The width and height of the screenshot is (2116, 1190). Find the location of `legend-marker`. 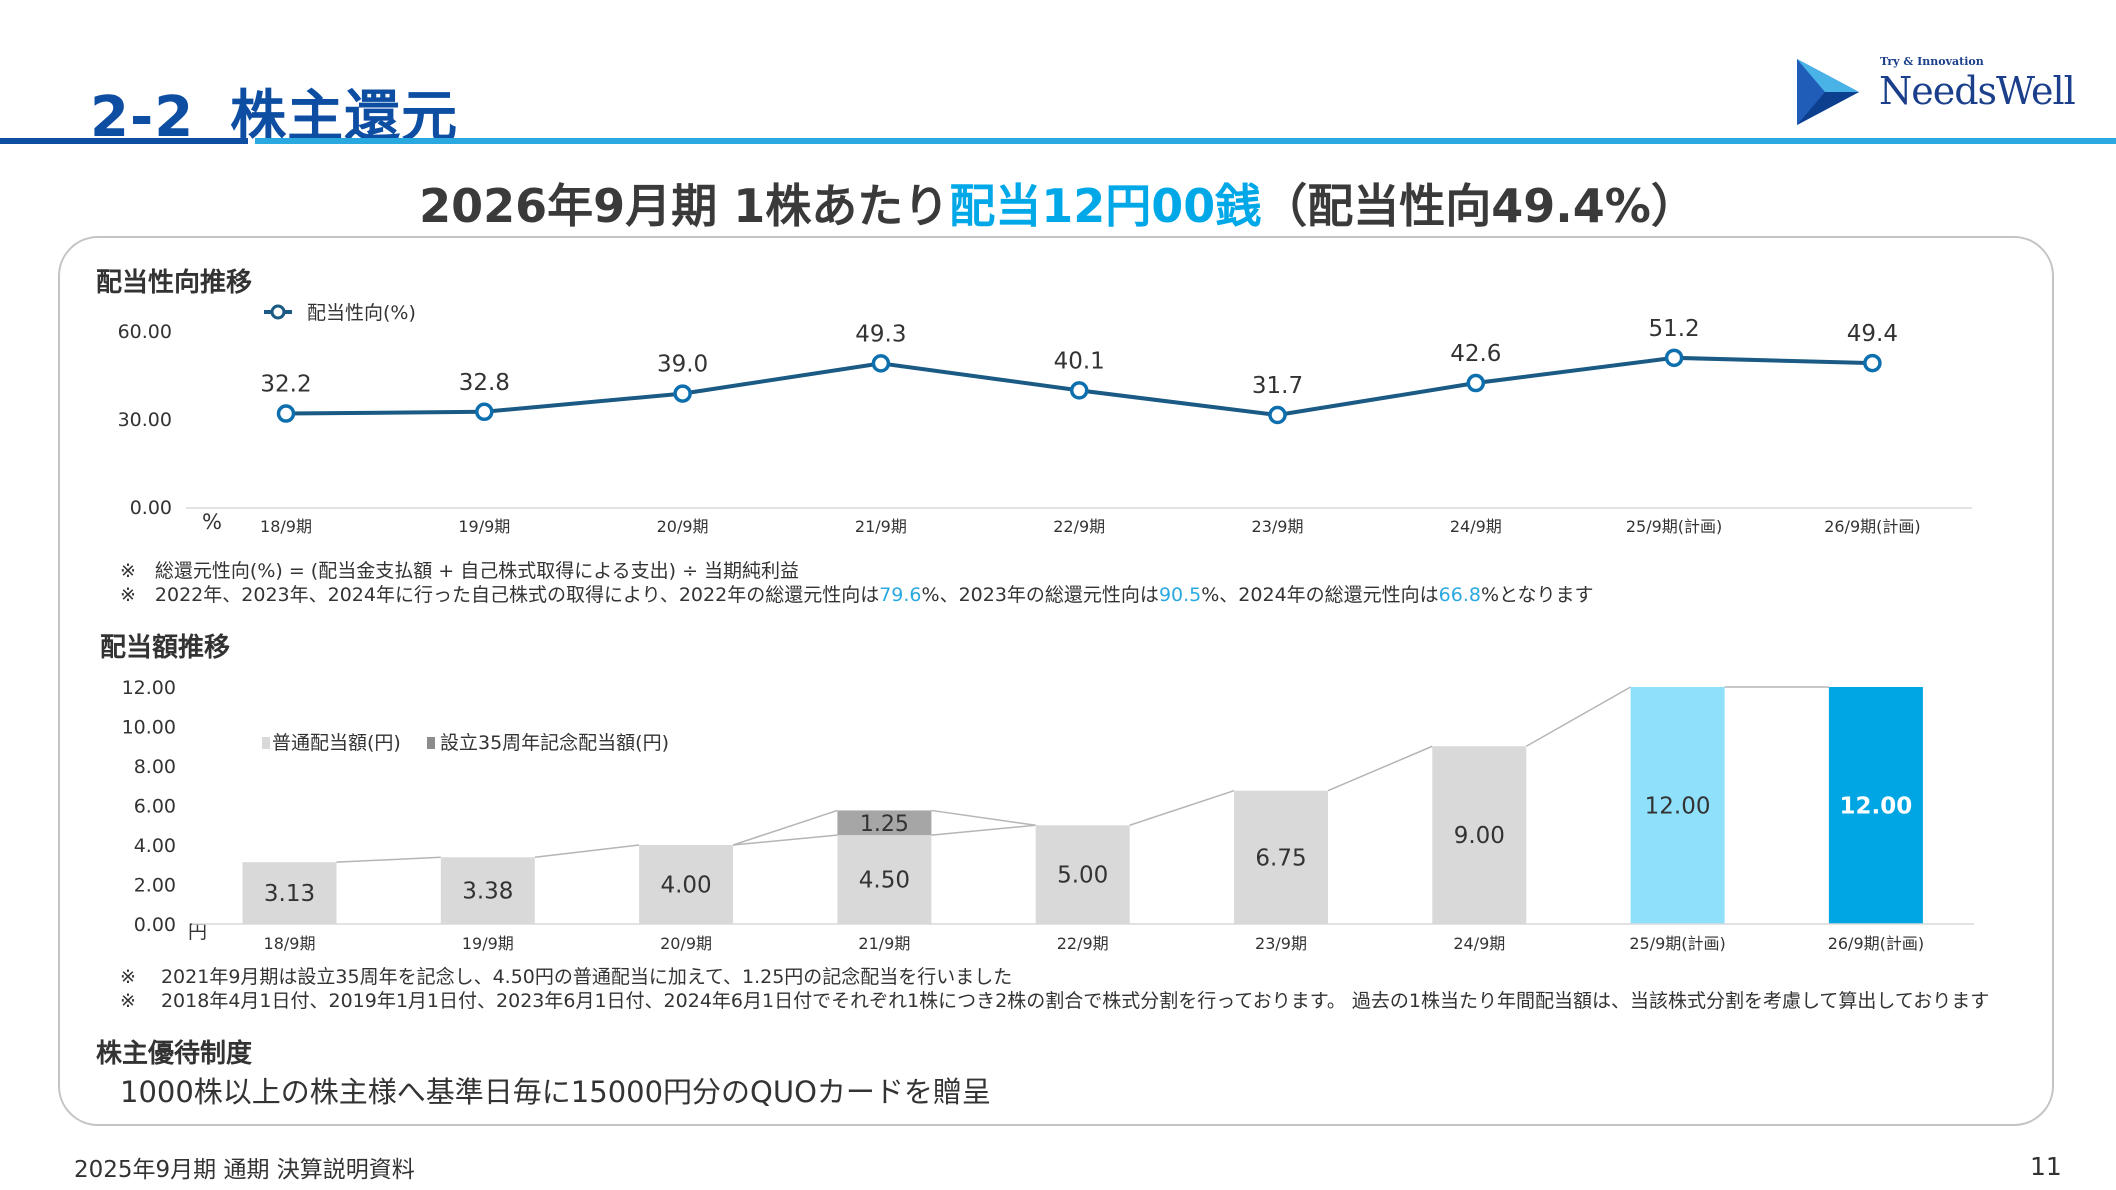

legend-marker is located at coordinates (278, 312).